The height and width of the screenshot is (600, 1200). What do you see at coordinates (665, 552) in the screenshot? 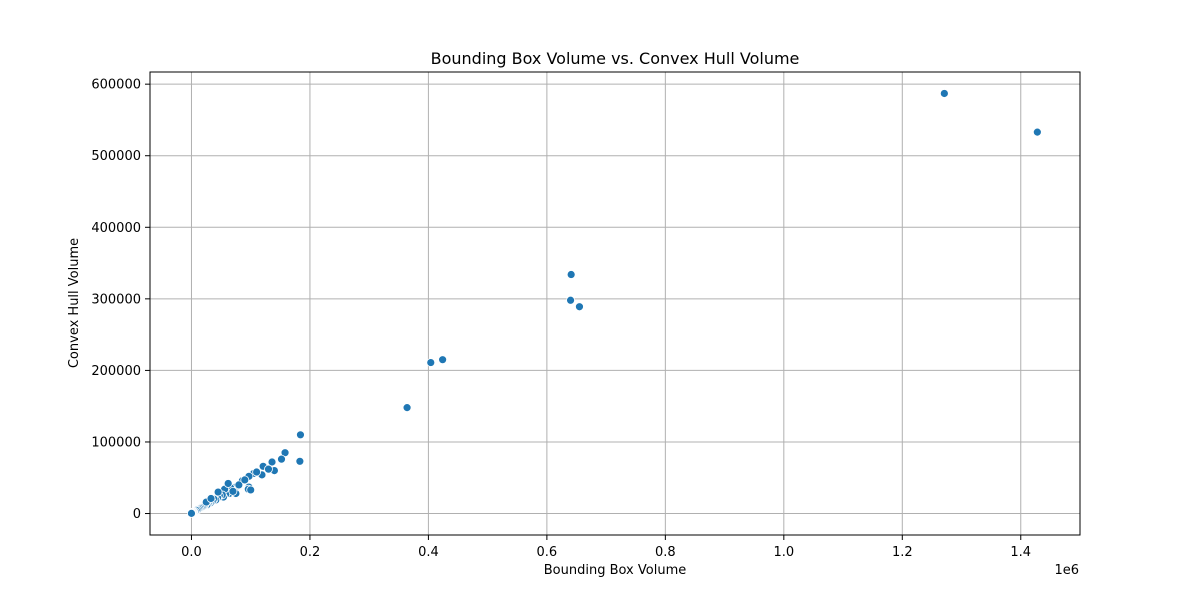
I see `x-tick-label: 0.8` at bounding box center [665, 552].